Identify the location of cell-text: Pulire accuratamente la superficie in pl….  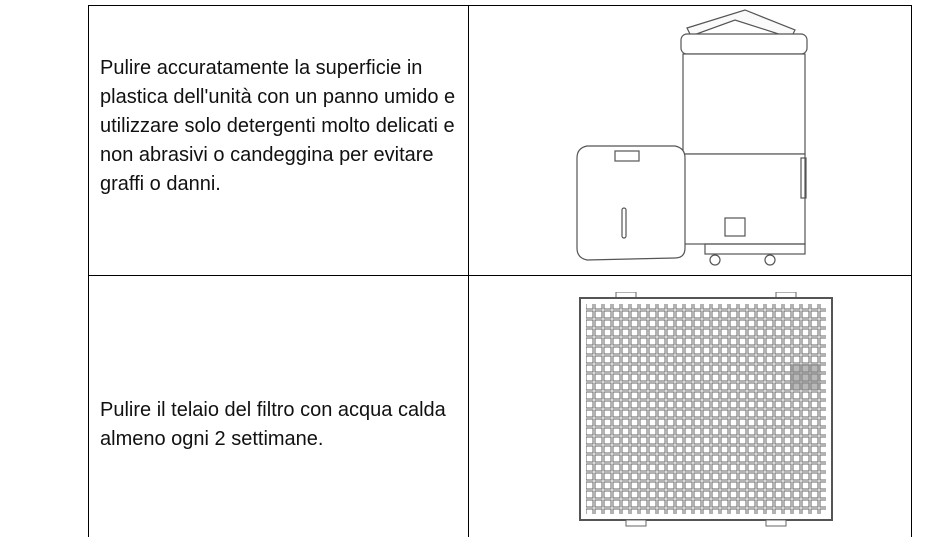
(278, 126).